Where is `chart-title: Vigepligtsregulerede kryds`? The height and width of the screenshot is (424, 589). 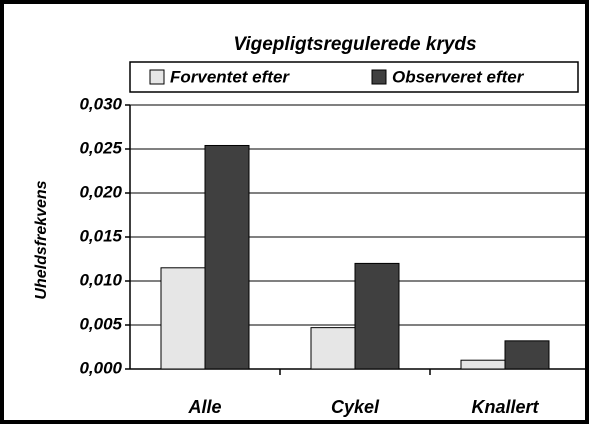 chart-title: Vigepligtsregulerede kryds is located at coordinates (354, 44).